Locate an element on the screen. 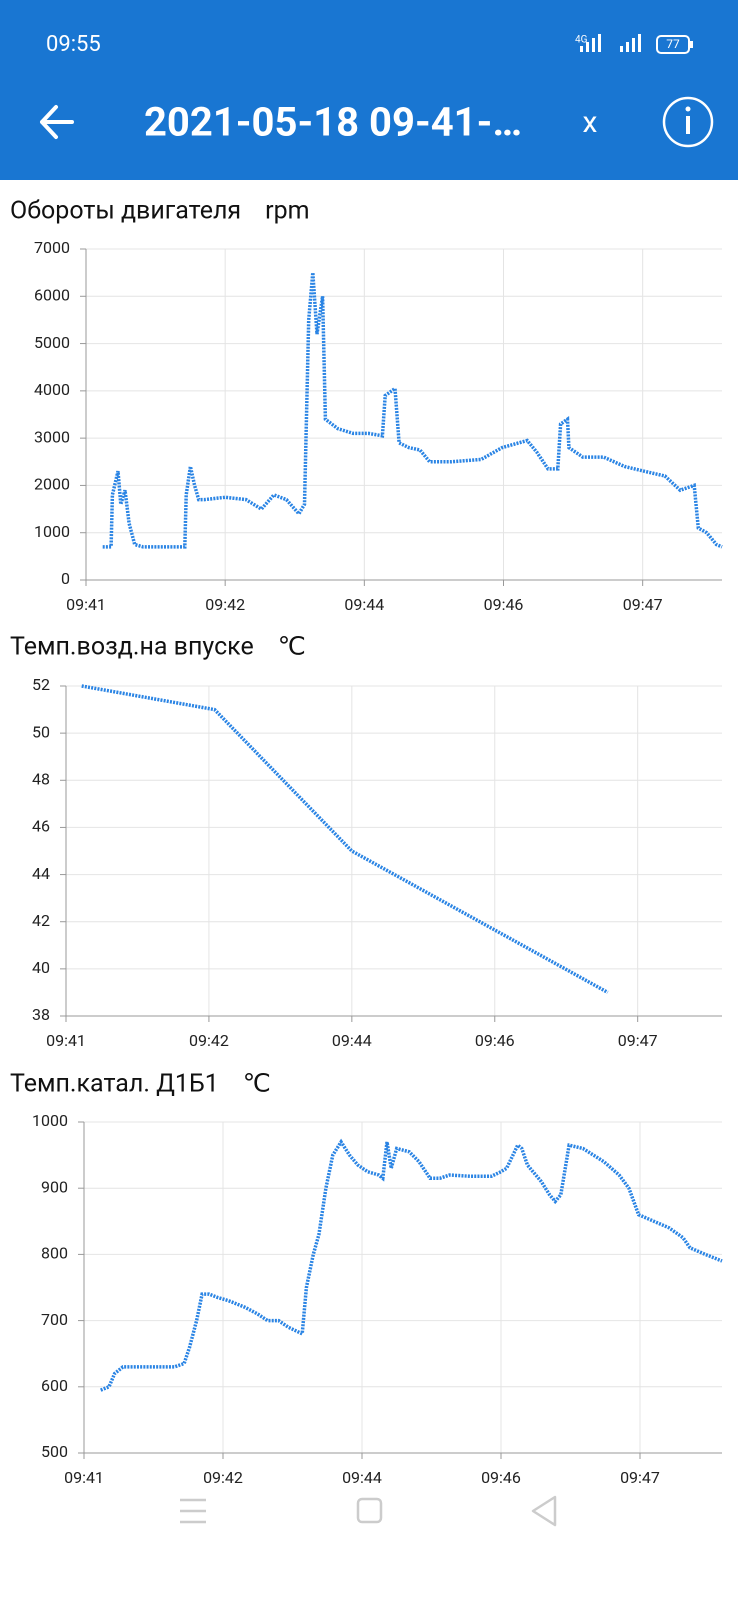 Image resolution: width=738 pixels, height=1604 pixels. y-tick-label: 42 is located at coordinates (41, 920).